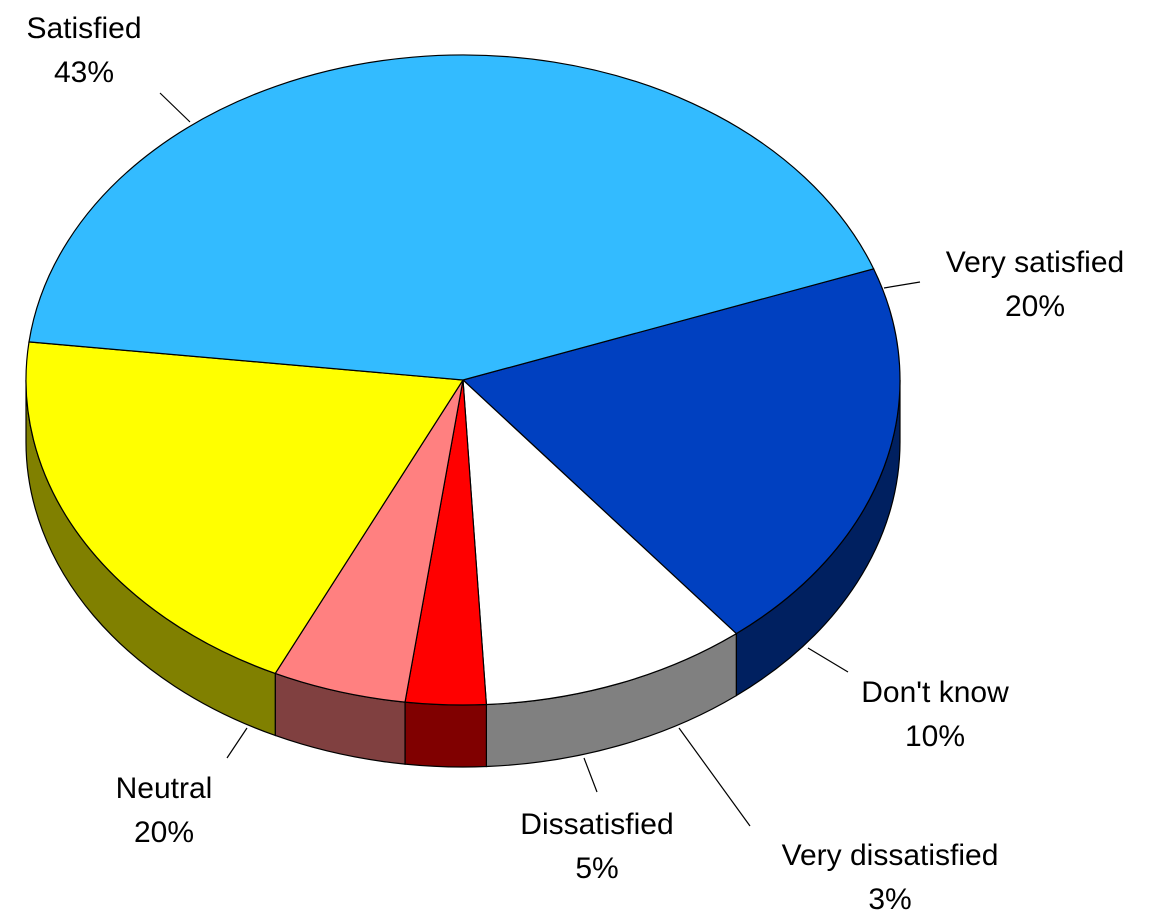 The width and height of the screenshot is (1156, 913). What do you see at coordinates (889, 898) in the screenshot?
I see `slice-percent-very-dissatisfied: 3%` at bounding box center [889, 898].